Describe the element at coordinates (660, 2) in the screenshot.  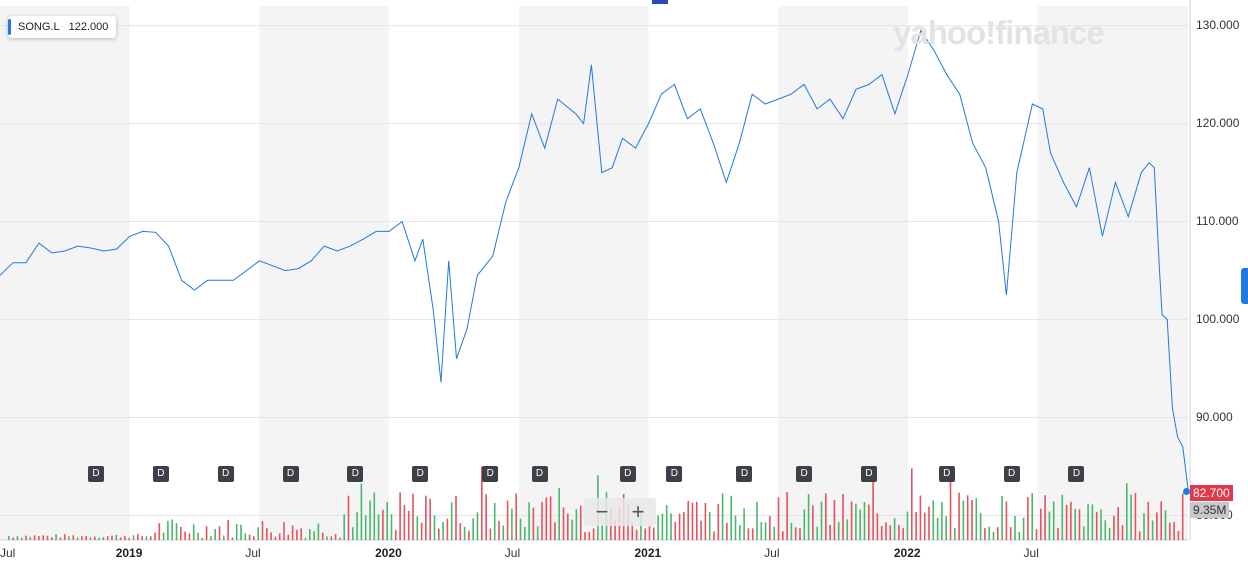
I see `top-drag-handle` at that location.